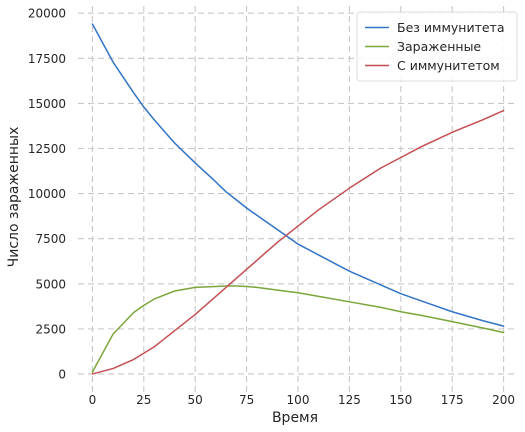  What do you see at coordinates (47, 14) in the screenshot?
I see `y-tick-label: 20000` at bounding box center [47, 14].